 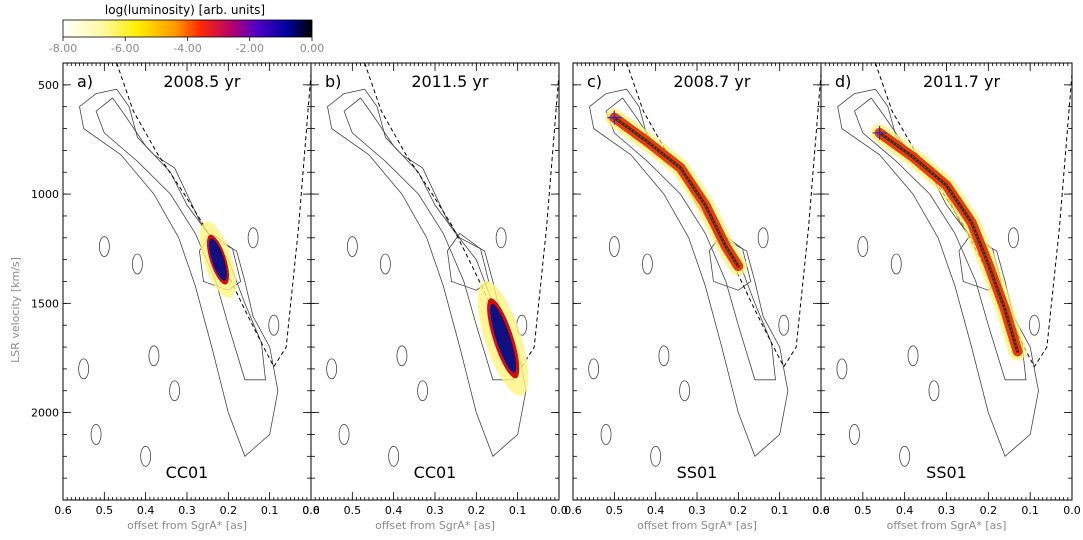 What do you see at coordinates (125, 48) in the screenshot?
I see `colorbar-tick-label: -6.00` at bounding box center [125, 48].